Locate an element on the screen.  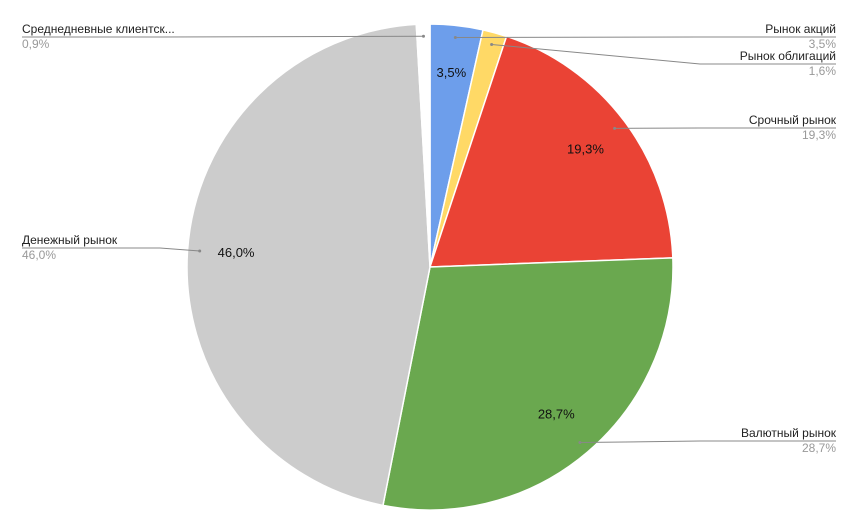
legend-name: Срочный рынок is located at coordinates (793, 120).